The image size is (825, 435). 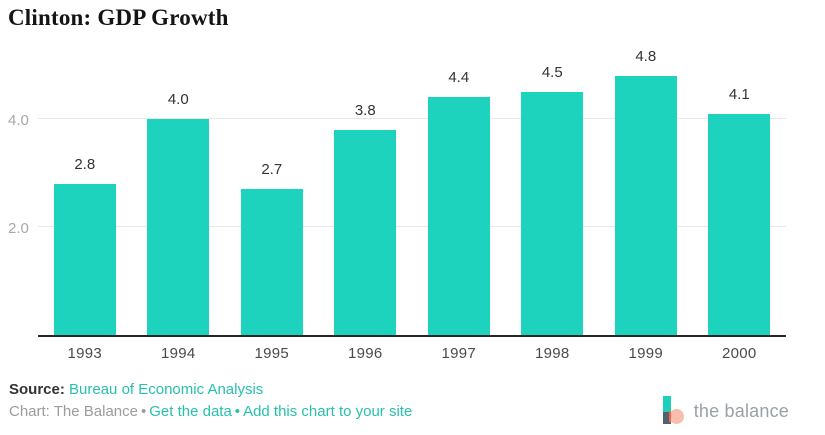 What do you see at coordinates (673, 411) in the screenshot?
I see `balance-logo-icon` at bounding box center [673, 411].